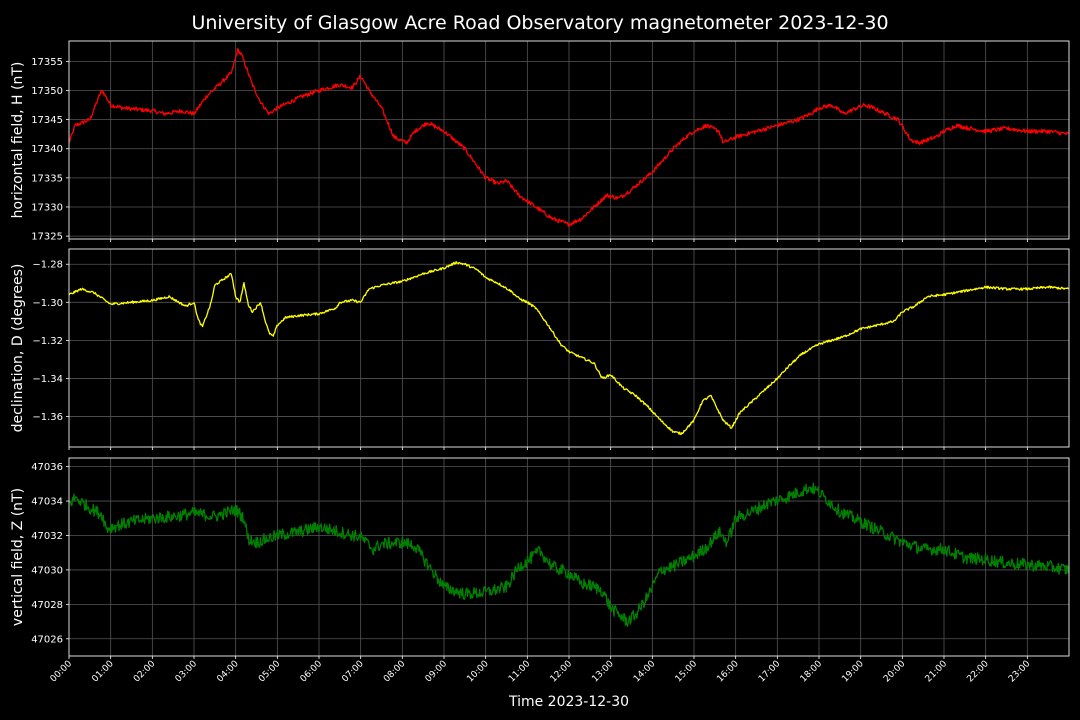 The height and width of the screenshot is (720, 1080). What do you see at coordinates (103, 672) in the screenshot?
I see `x-tick-label: 01:00` at bounding box center [103, 672].